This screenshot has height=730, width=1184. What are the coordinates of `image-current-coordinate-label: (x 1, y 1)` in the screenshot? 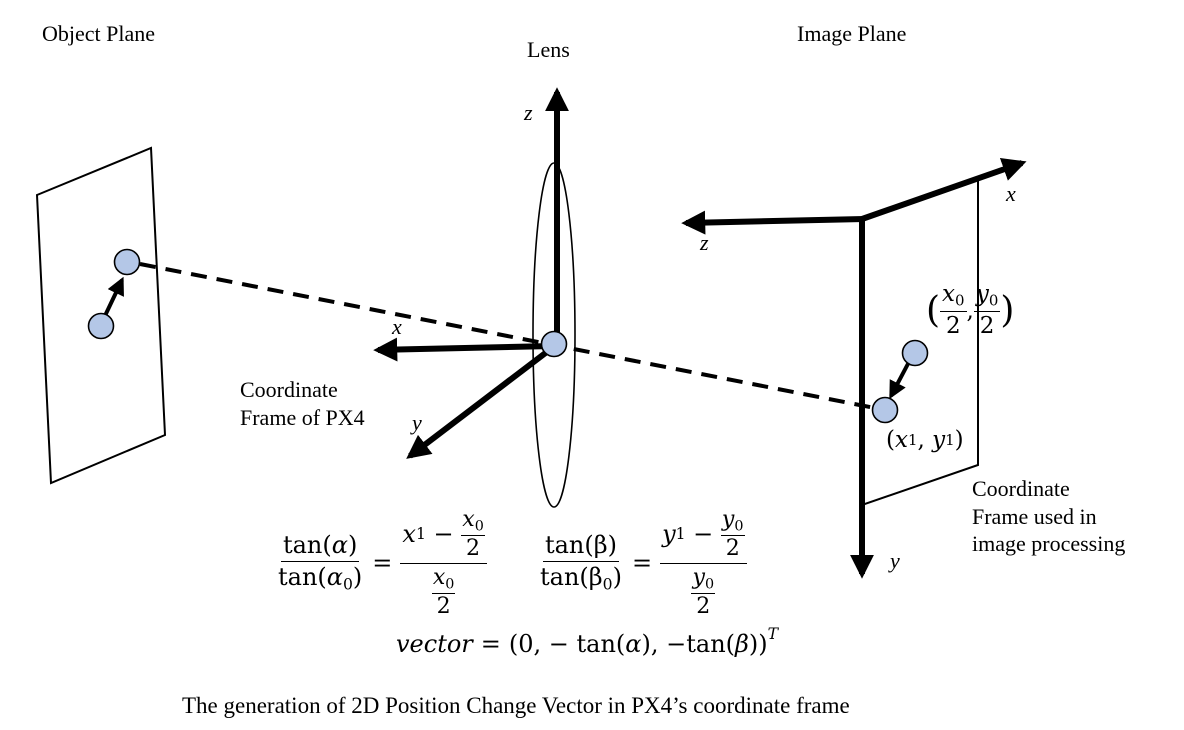 It's located at (925, 440).